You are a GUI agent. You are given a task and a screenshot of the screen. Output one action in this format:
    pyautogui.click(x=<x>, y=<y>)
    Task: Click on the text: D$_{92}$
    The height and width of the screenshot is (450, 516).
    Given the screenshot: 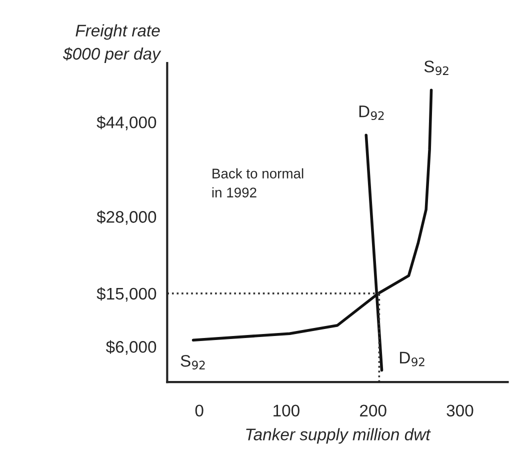 What is the action you would take?
    pyautogui.click(x=412, y=359)
    